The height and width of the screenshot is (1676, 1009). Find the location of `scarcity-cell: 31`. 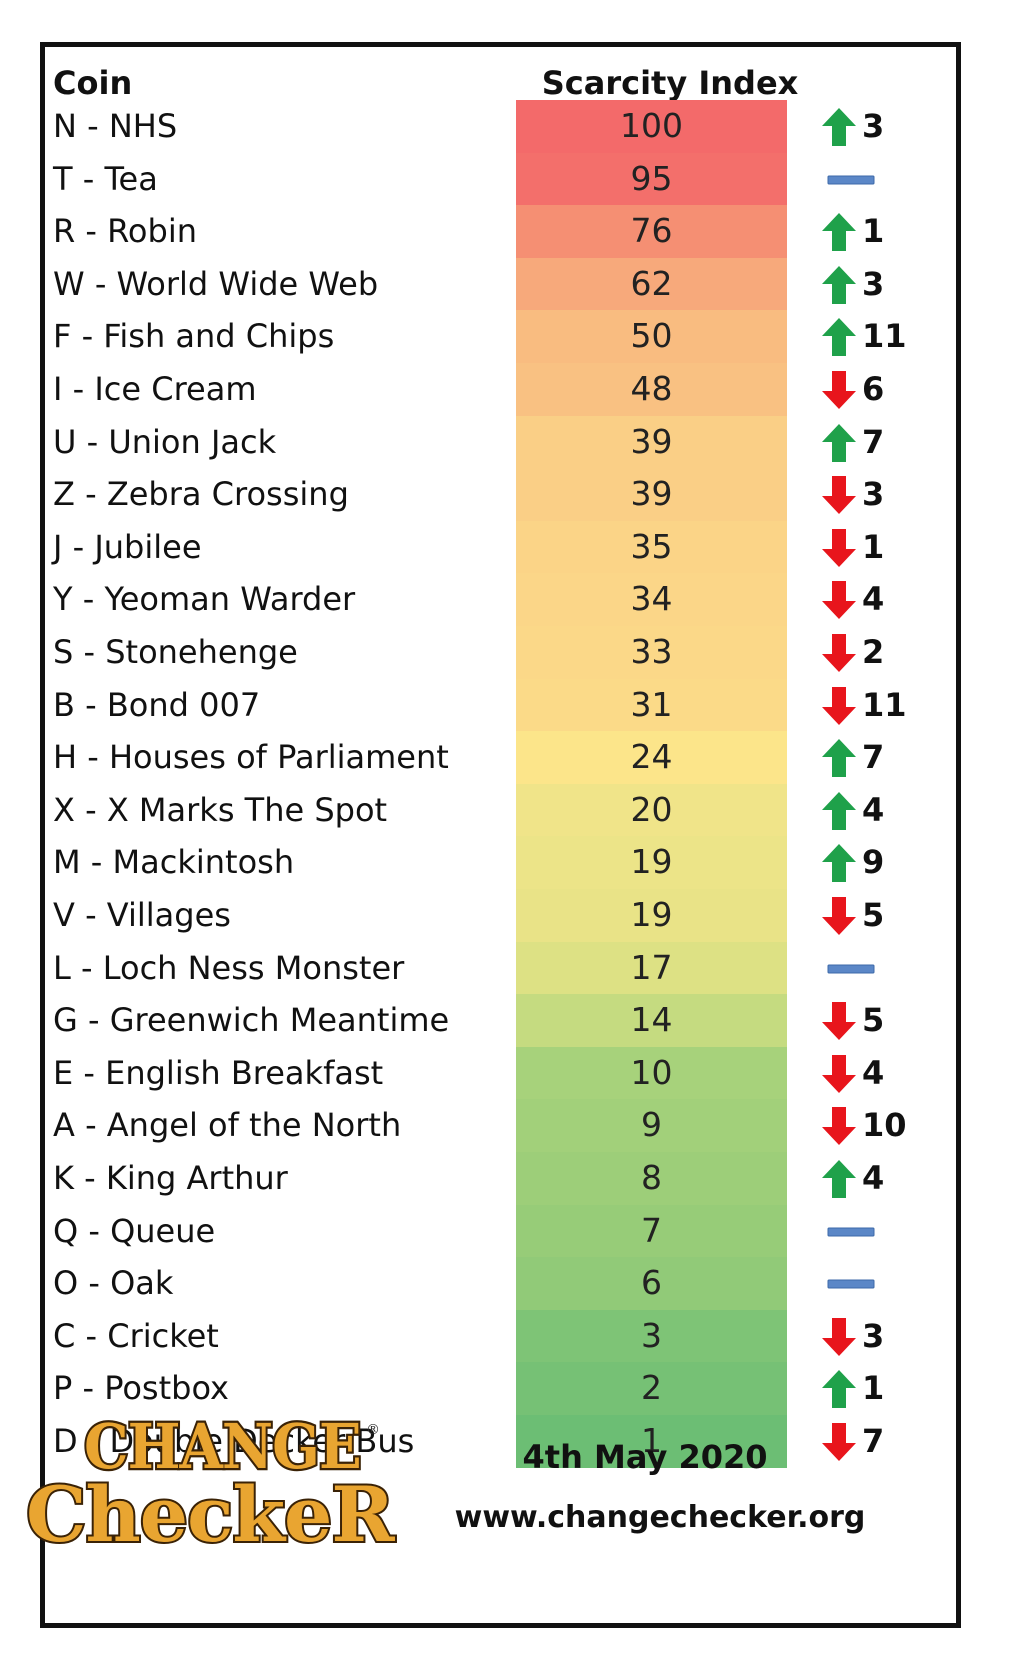

scarcity-cell: 31 is located at coordinates (651, 705).